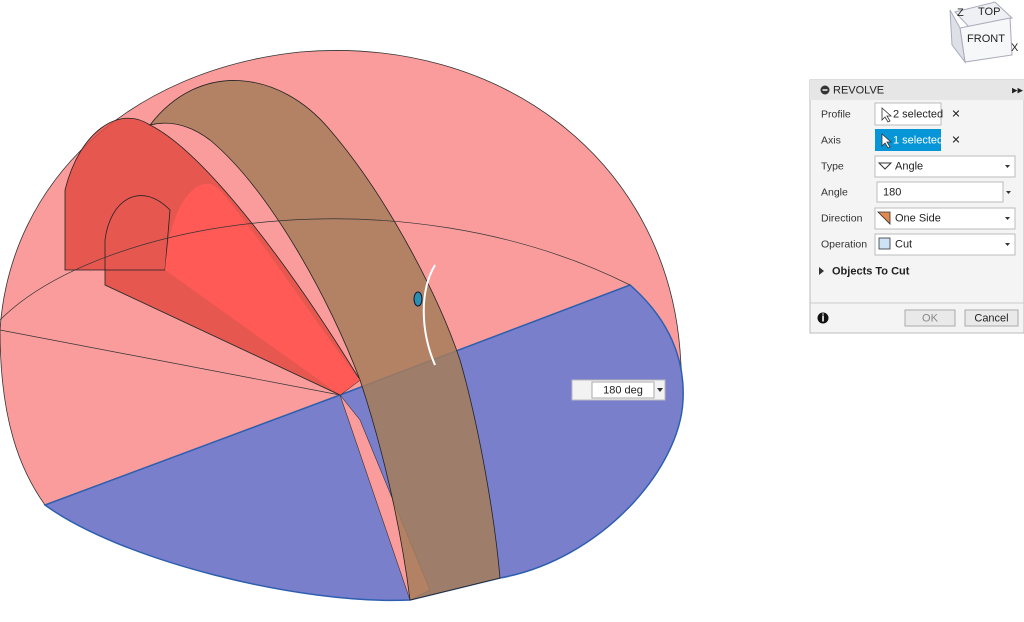 The image size is (1024, 622). Describe the element at coordinates (986, 39) in the screenshot. I see `cube-front: FRONT` at that location.